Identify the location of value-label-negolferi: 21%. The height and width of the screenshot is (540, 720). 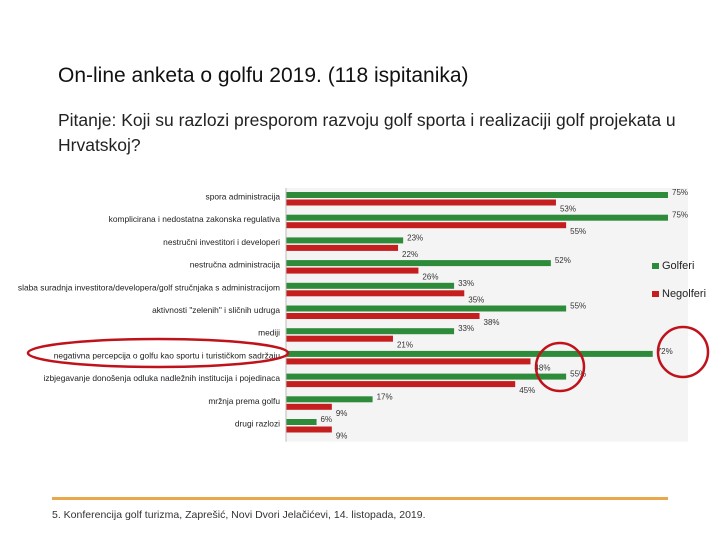
(405, 345).